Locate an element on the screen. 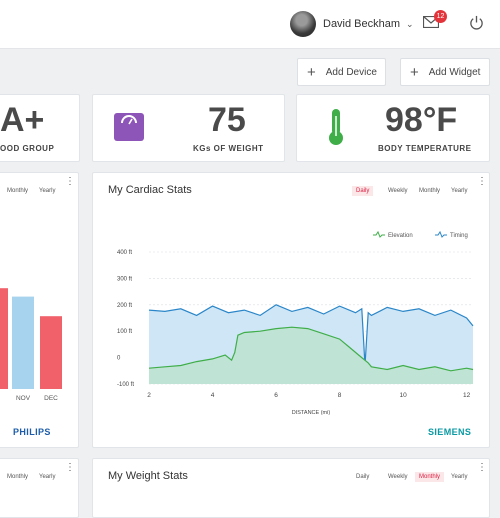 Image resolution: width=500 pixels, height=518 pixels. add-device-button: + Add Device is located at coordinates (341, 72).